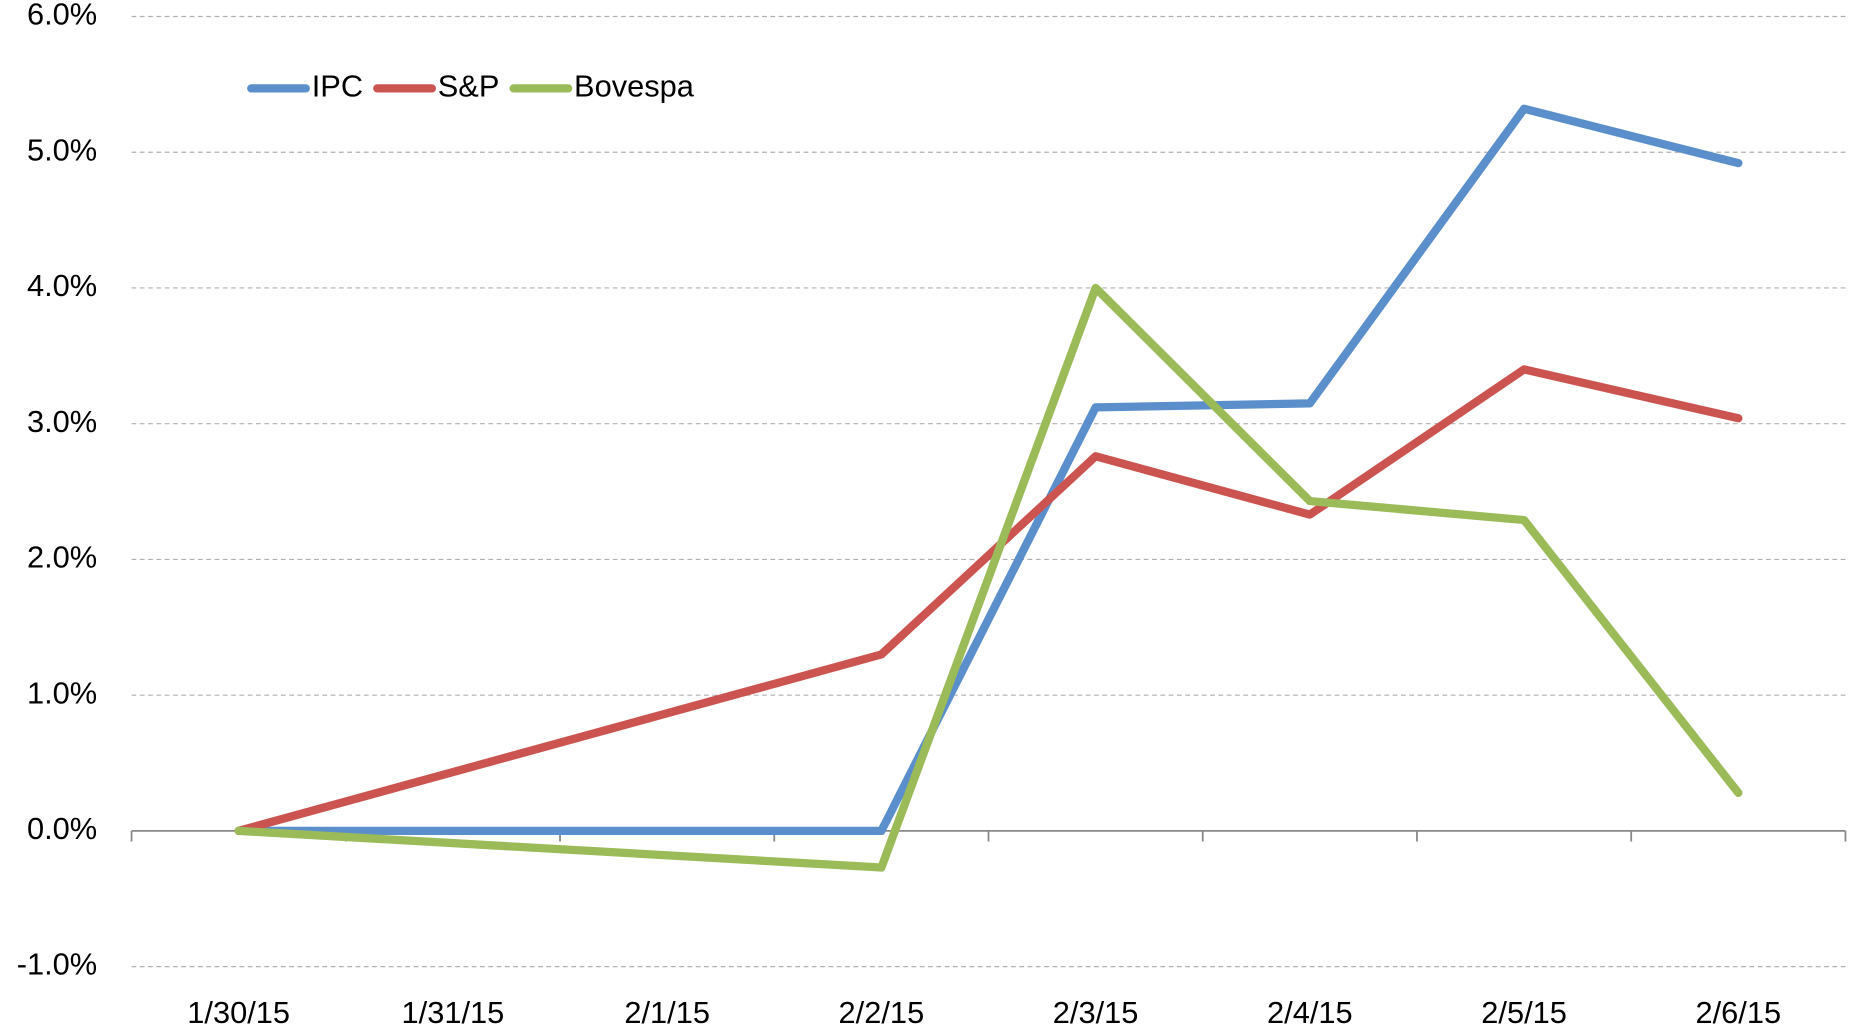  I want to click on legend-label: Bovespa, so click(634, 86).